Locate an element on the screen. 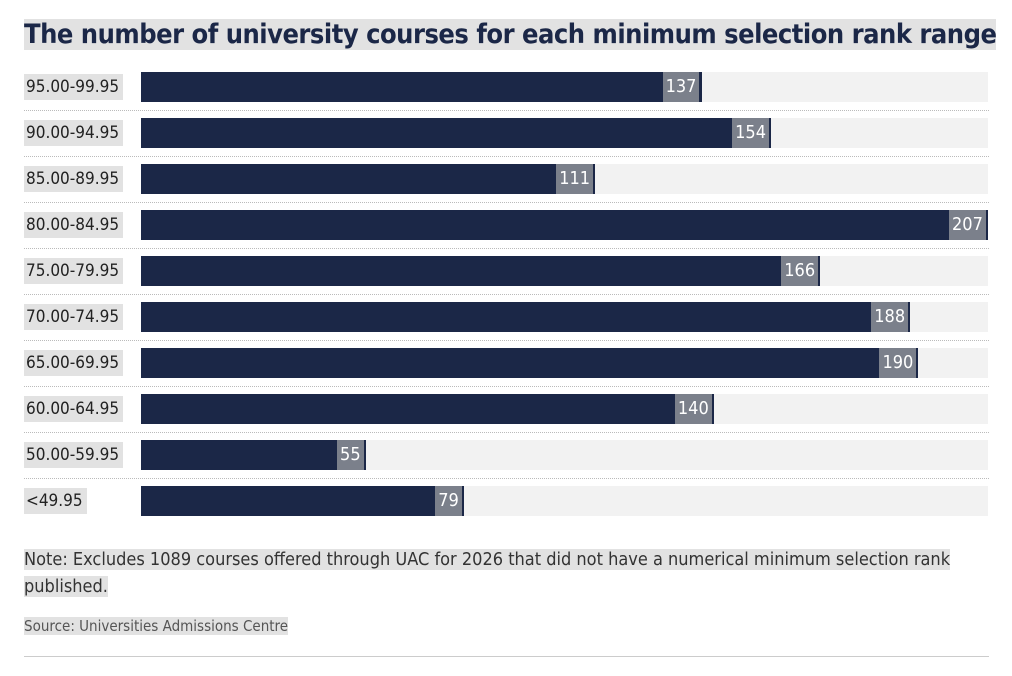  bar-row: 90.00-94.95 154 is located at coordinates (506, 133).